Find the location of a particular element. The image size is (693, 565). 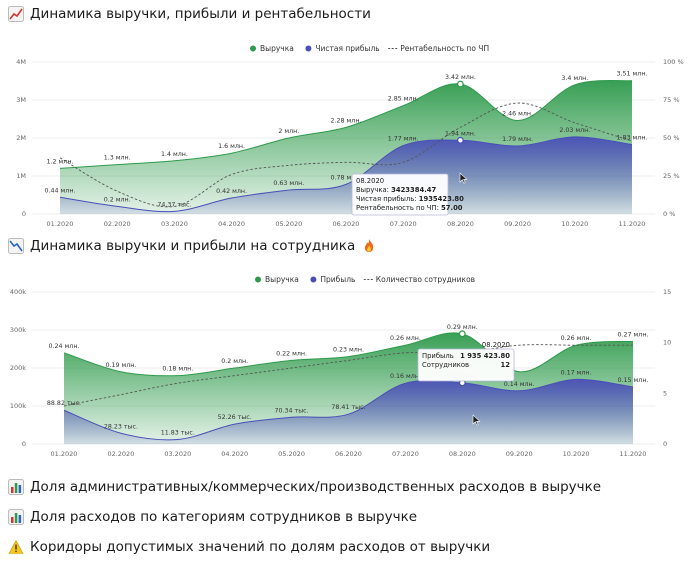

profit-data-label: 0.44 млн. is located at coordinates (60, 190).